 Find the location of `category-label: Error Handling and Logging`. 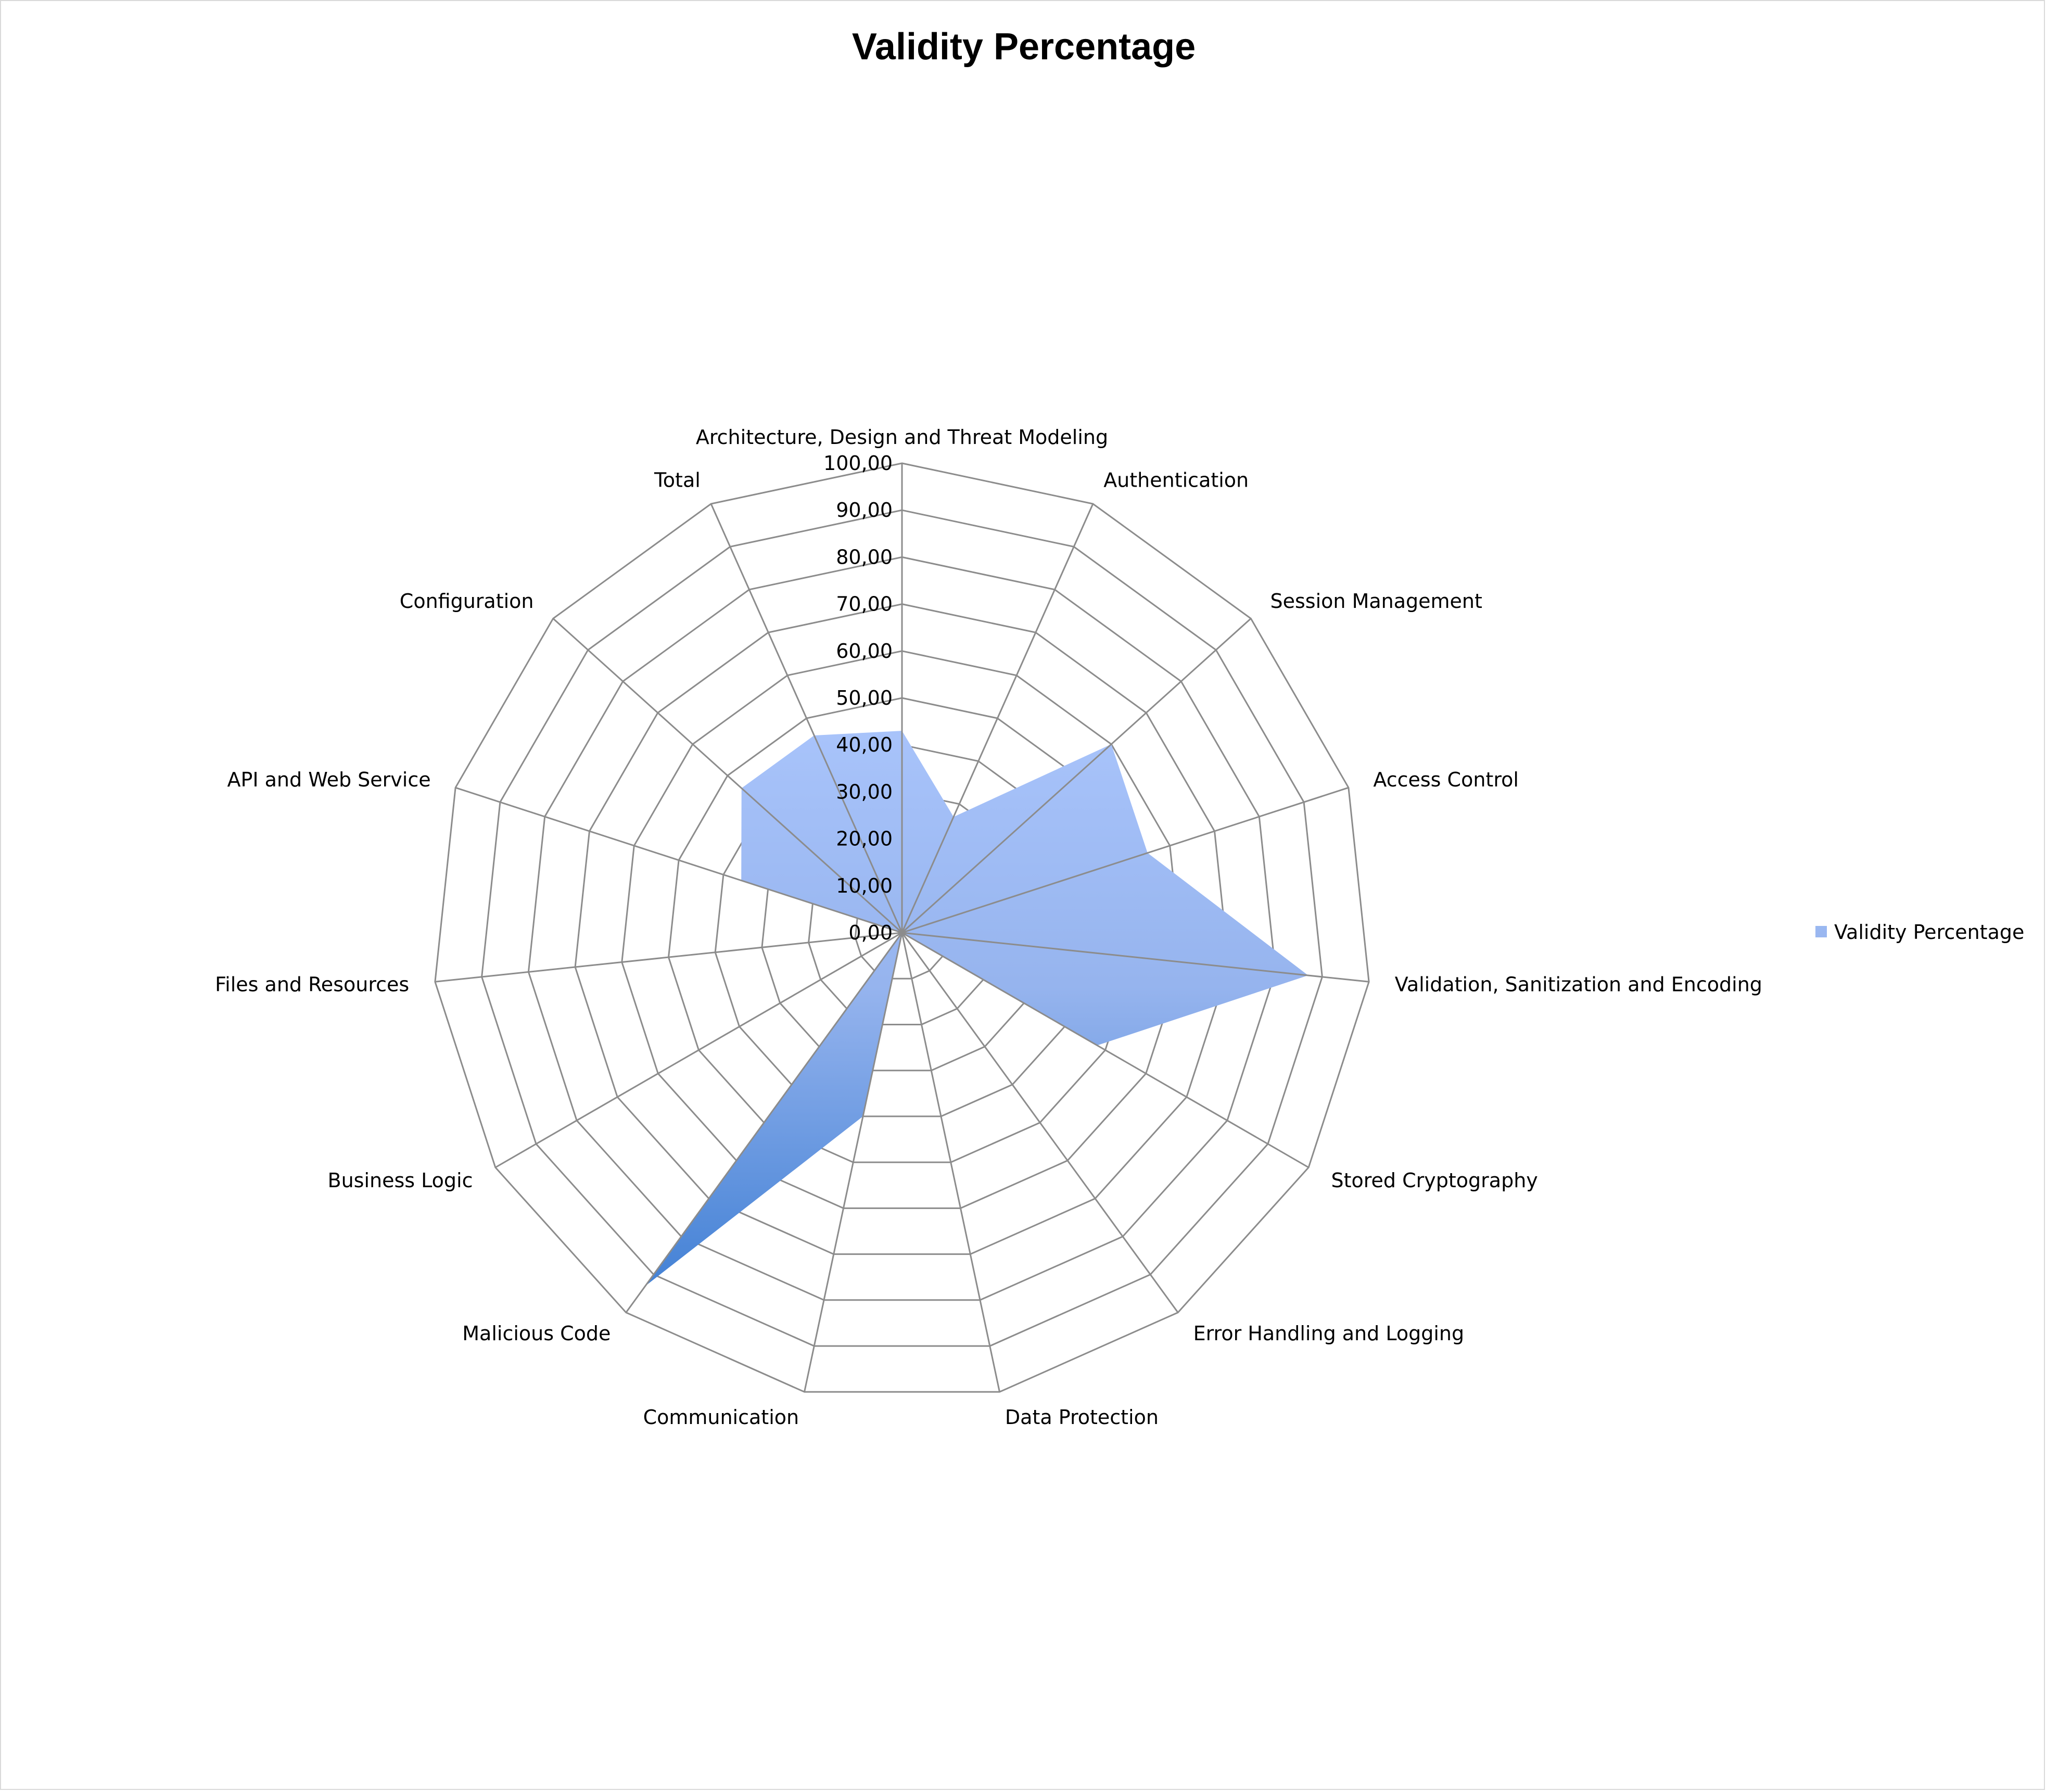

category-label: Error Handling and Logging is located at coordinates (1329, 1333).